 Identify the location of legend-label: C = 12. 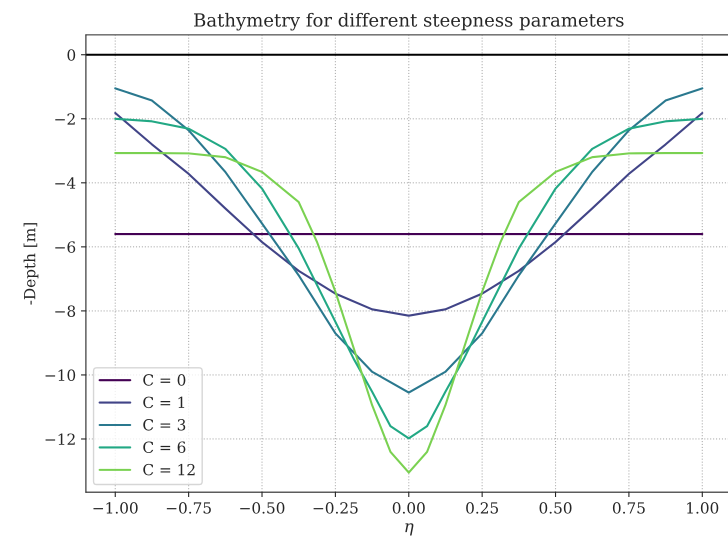
(169, 470).